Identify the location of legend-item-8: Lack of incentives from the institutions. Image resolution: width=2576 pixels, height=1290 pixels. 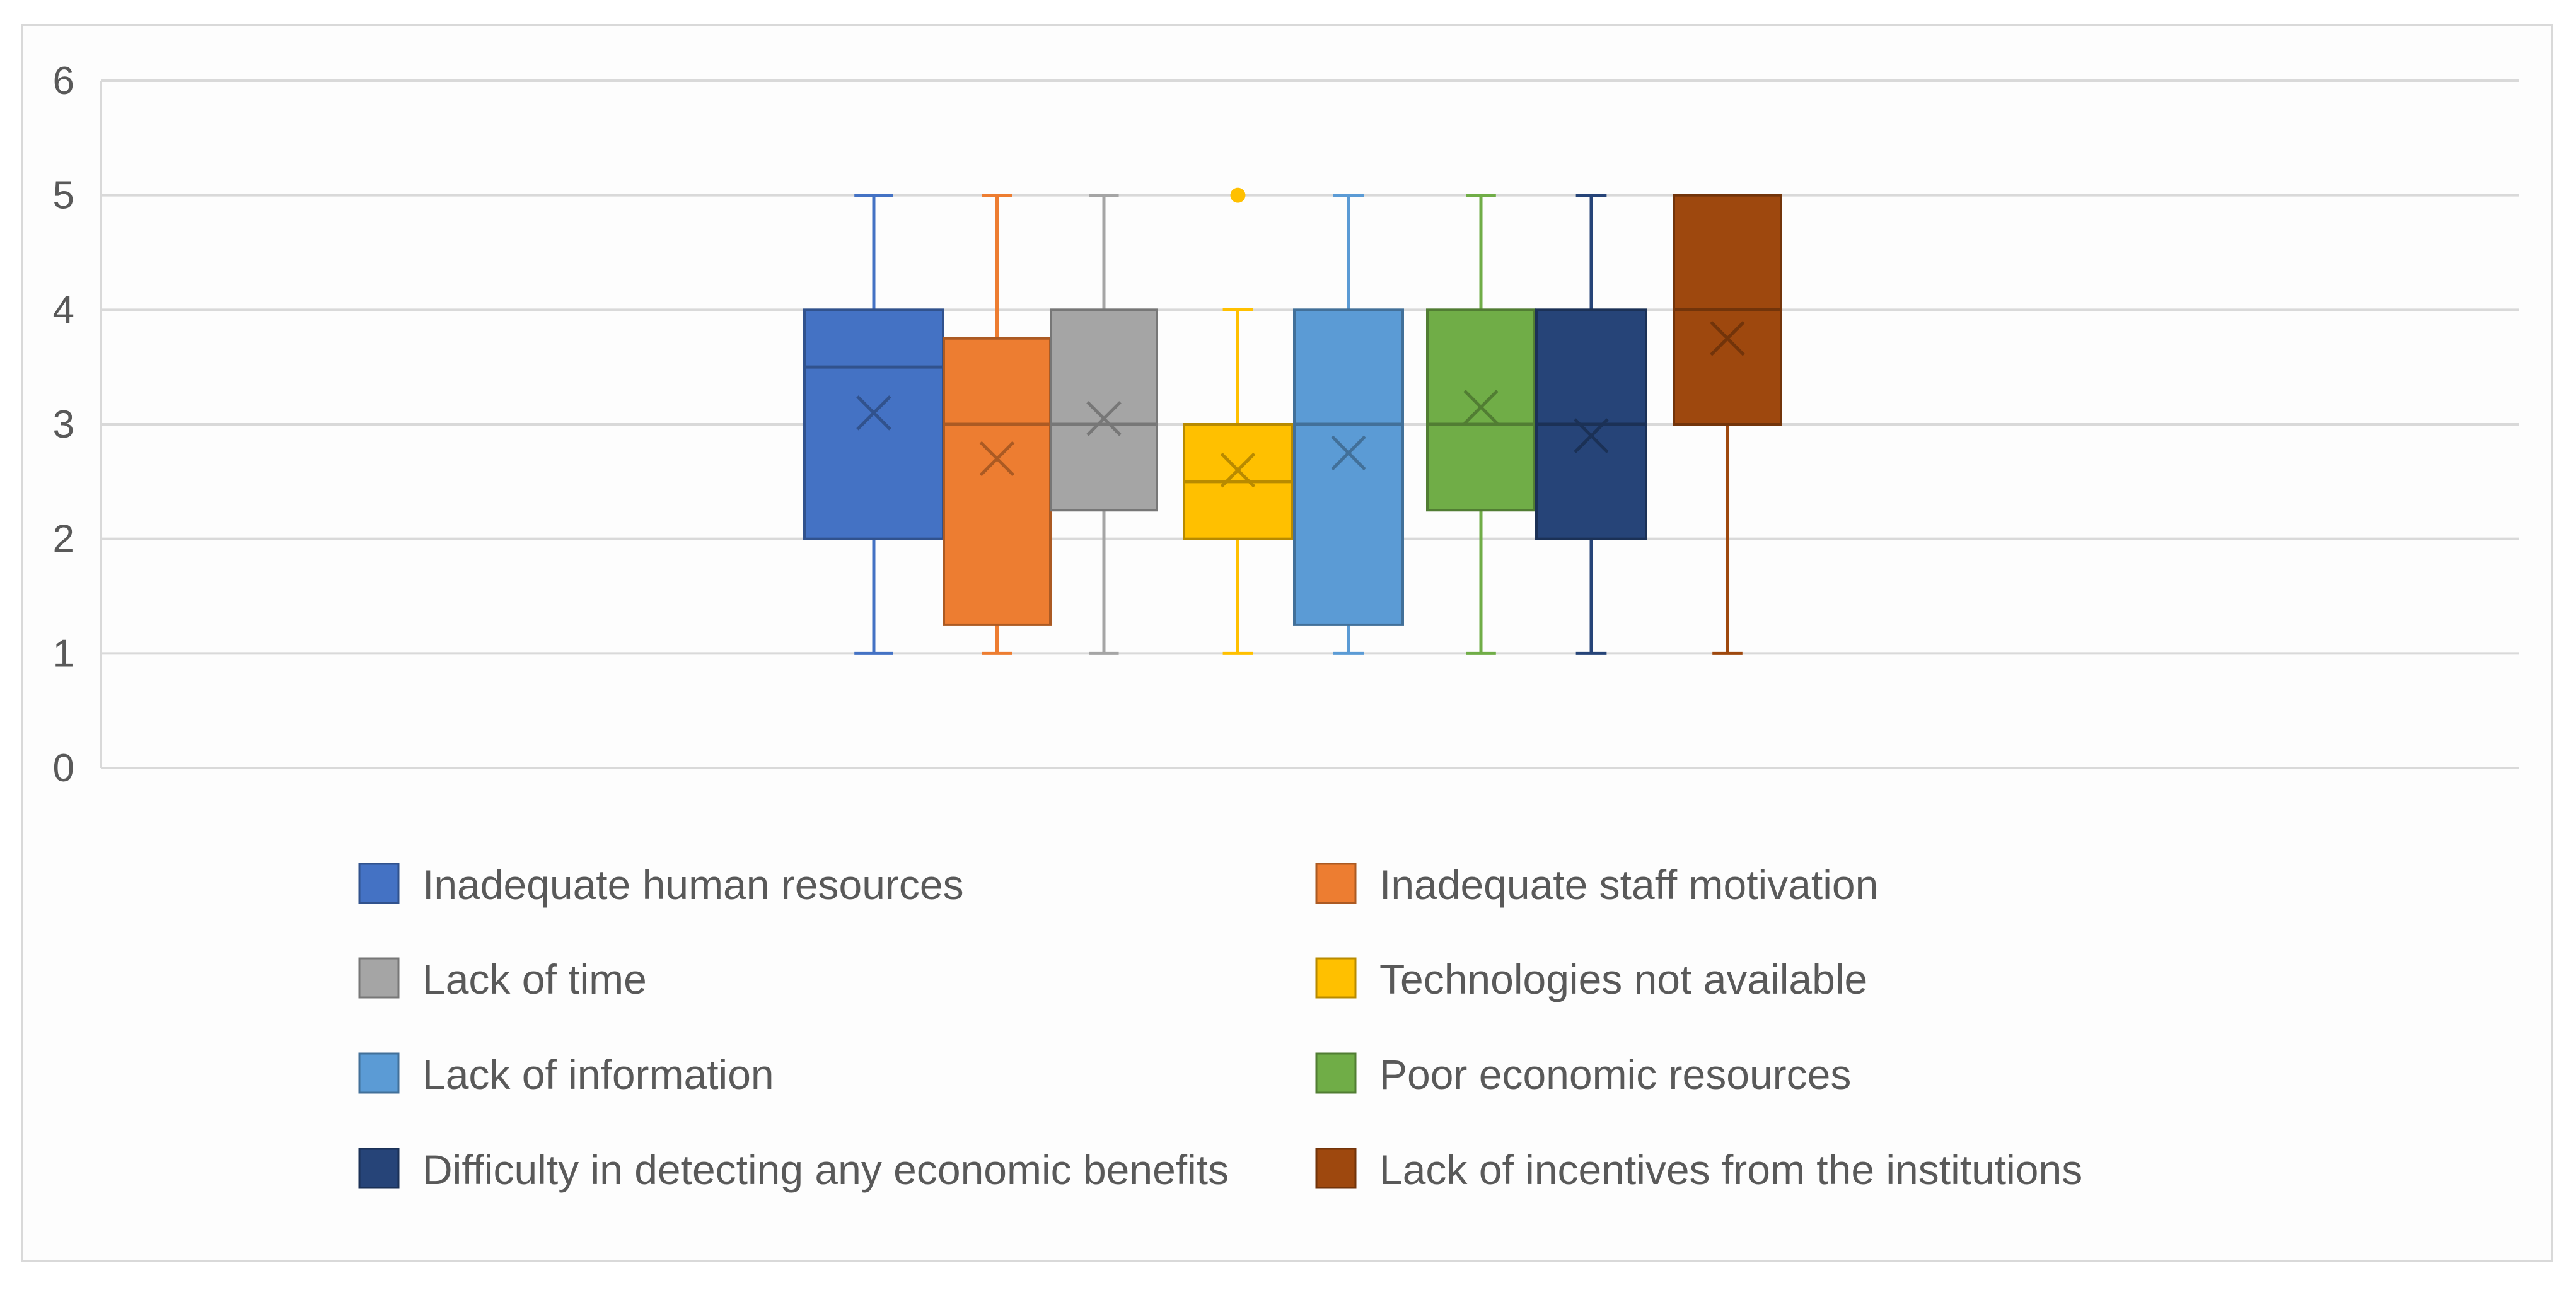
(1698, 1169).